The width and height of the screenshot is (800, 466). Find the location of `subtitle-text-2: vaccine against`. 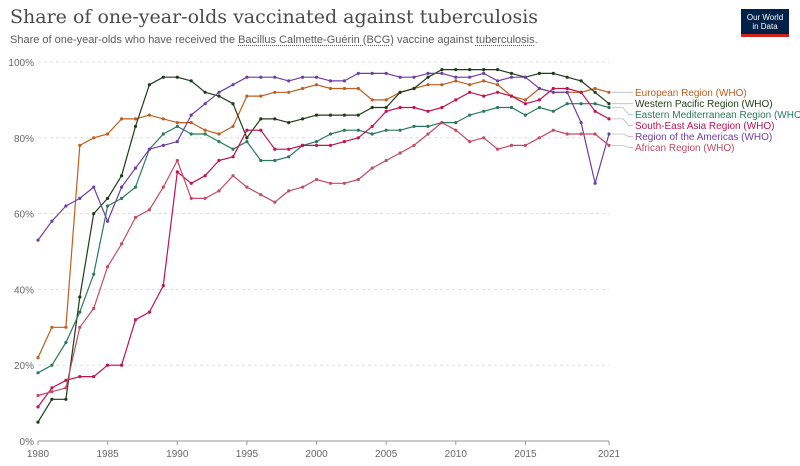

subtitle-text-2: vaccine against is located at coordinates (434, 40).